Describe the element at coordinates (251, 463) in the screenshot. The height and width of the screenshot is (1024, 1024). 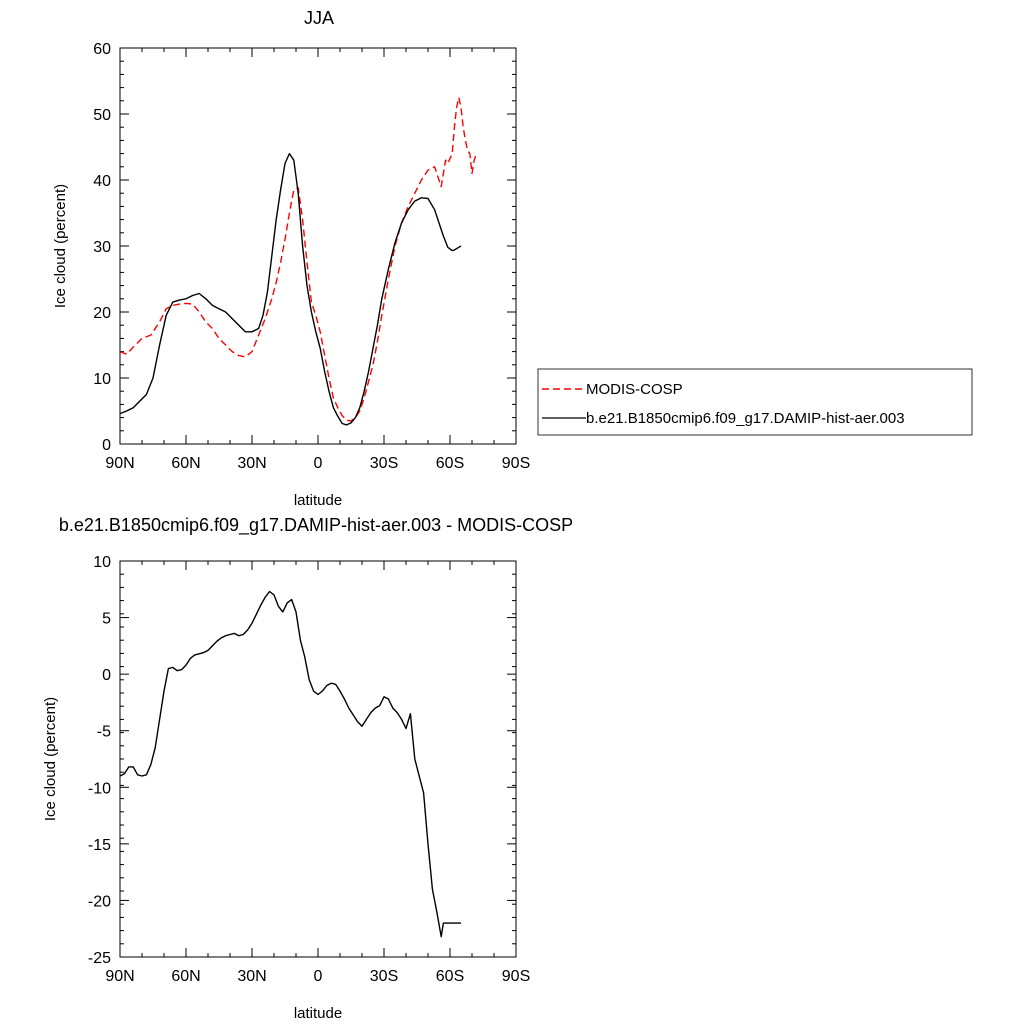
I see `top-x-tick-label: 30N` at that location.